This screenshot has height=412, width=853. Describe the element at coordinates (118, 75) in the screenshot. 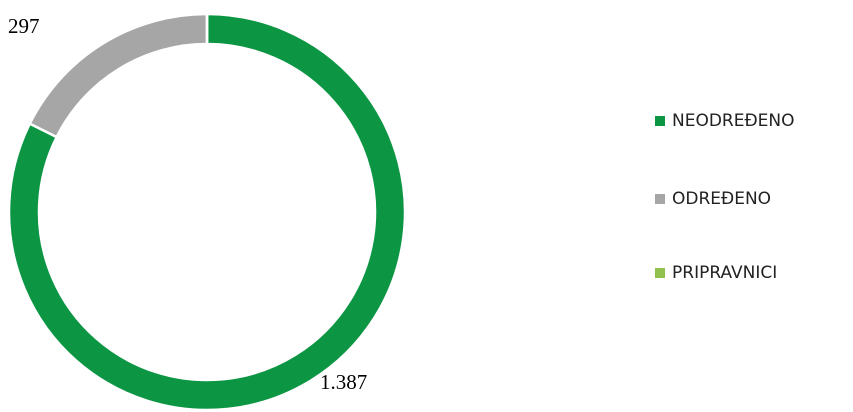

I see `donut-slice` at that location.